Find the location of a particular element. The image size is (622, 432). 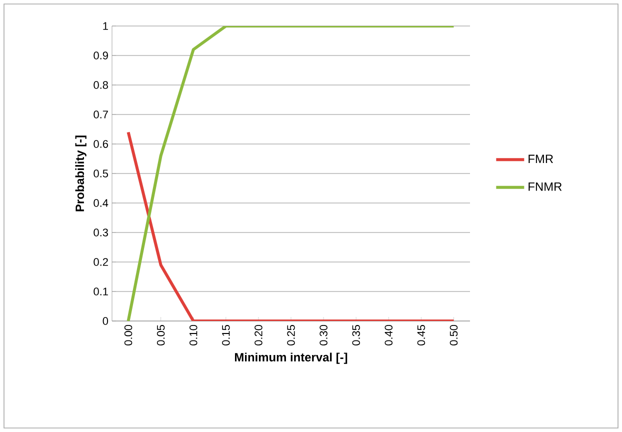

x-tick-label: 0.25 is located at coordinates (291, 335).